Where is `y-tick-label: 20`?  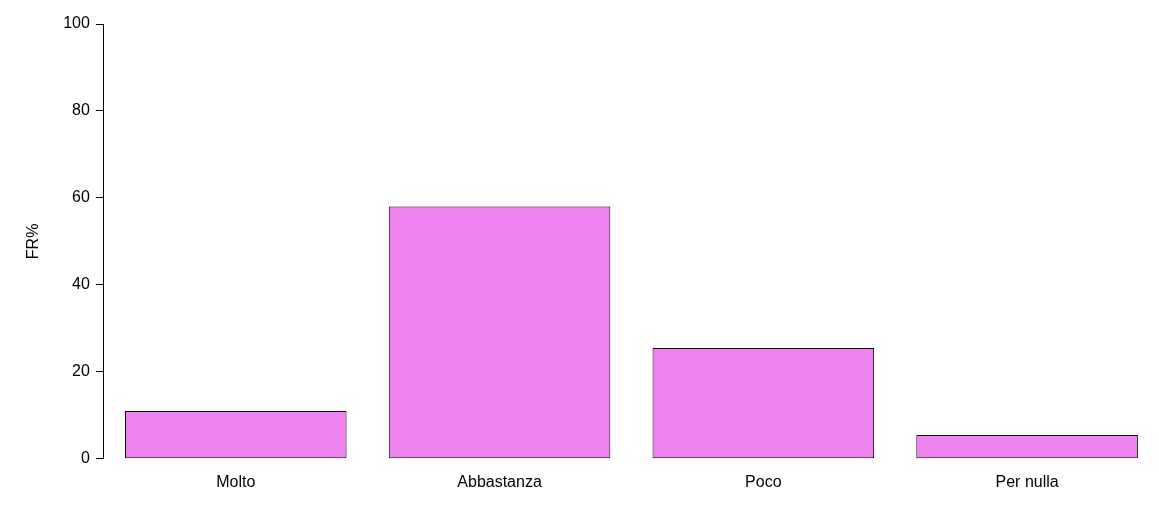 y-tick-label: 20 is located at coordinates (81, 371).